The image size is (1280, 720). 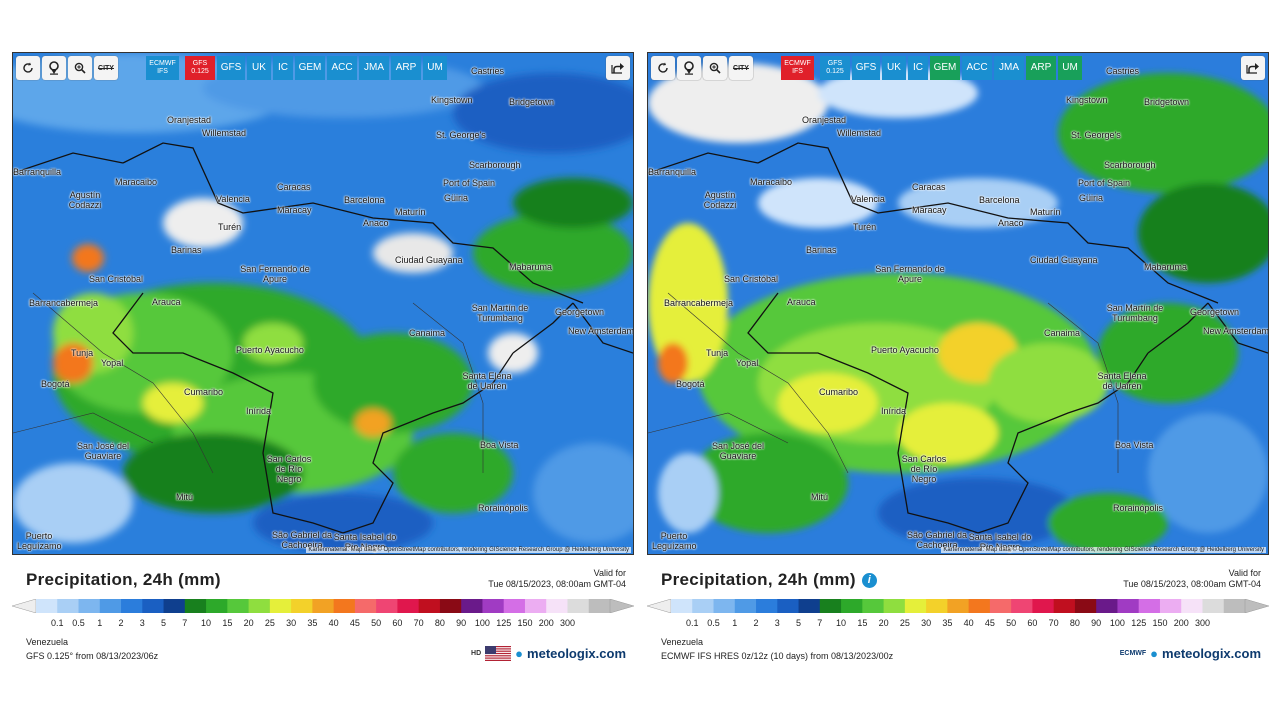 What do you see at coordinates (1211, 653) in the screenshot?
I see `brand-text: meteologix.com` at bounding box center [1211, 653].